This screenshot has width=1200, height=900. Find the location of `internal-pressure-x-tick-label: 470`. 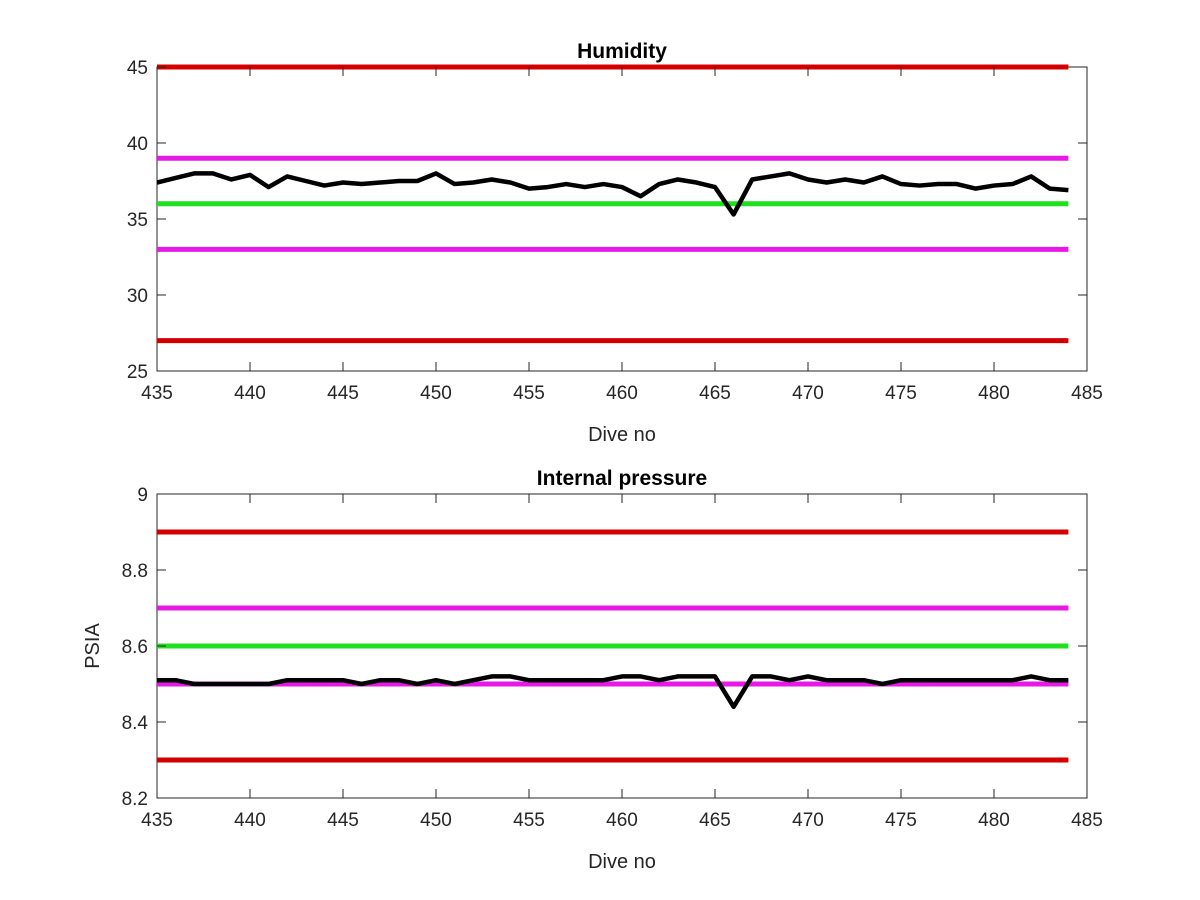

internal-pressure-x-tick-label: 470 is located at coordinates (808, 820).